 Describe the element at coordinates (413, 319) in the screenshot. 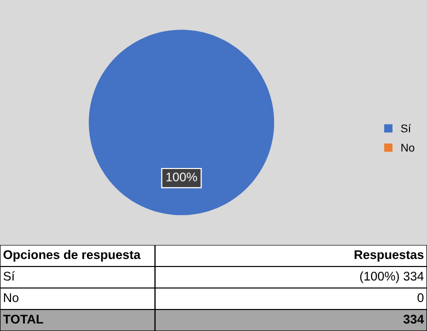

I see `text: 334` at that location.